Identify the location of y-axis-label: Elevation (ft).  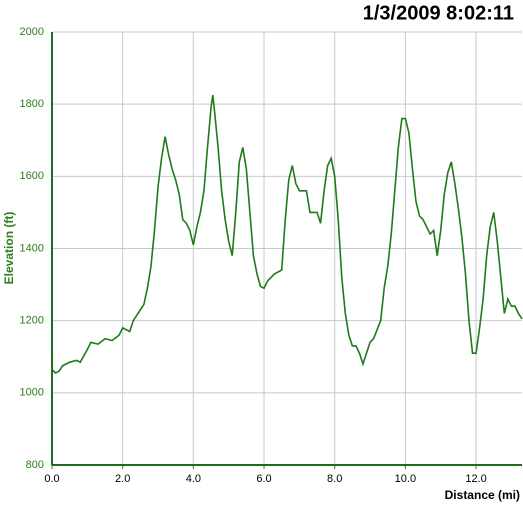
(9, 248).